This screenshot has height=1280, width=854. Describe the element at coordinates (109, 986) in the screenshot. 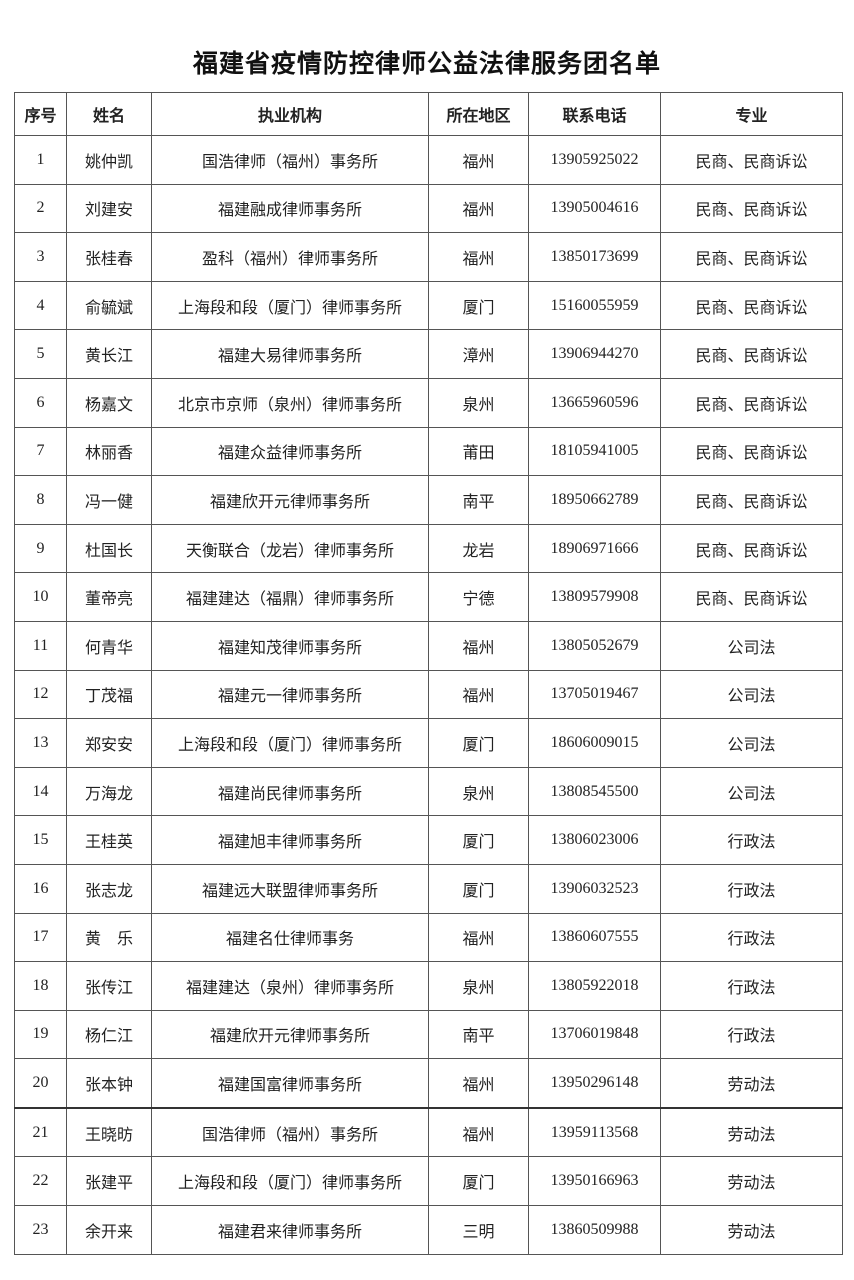

I see `cell-name: 张传江` at that location.